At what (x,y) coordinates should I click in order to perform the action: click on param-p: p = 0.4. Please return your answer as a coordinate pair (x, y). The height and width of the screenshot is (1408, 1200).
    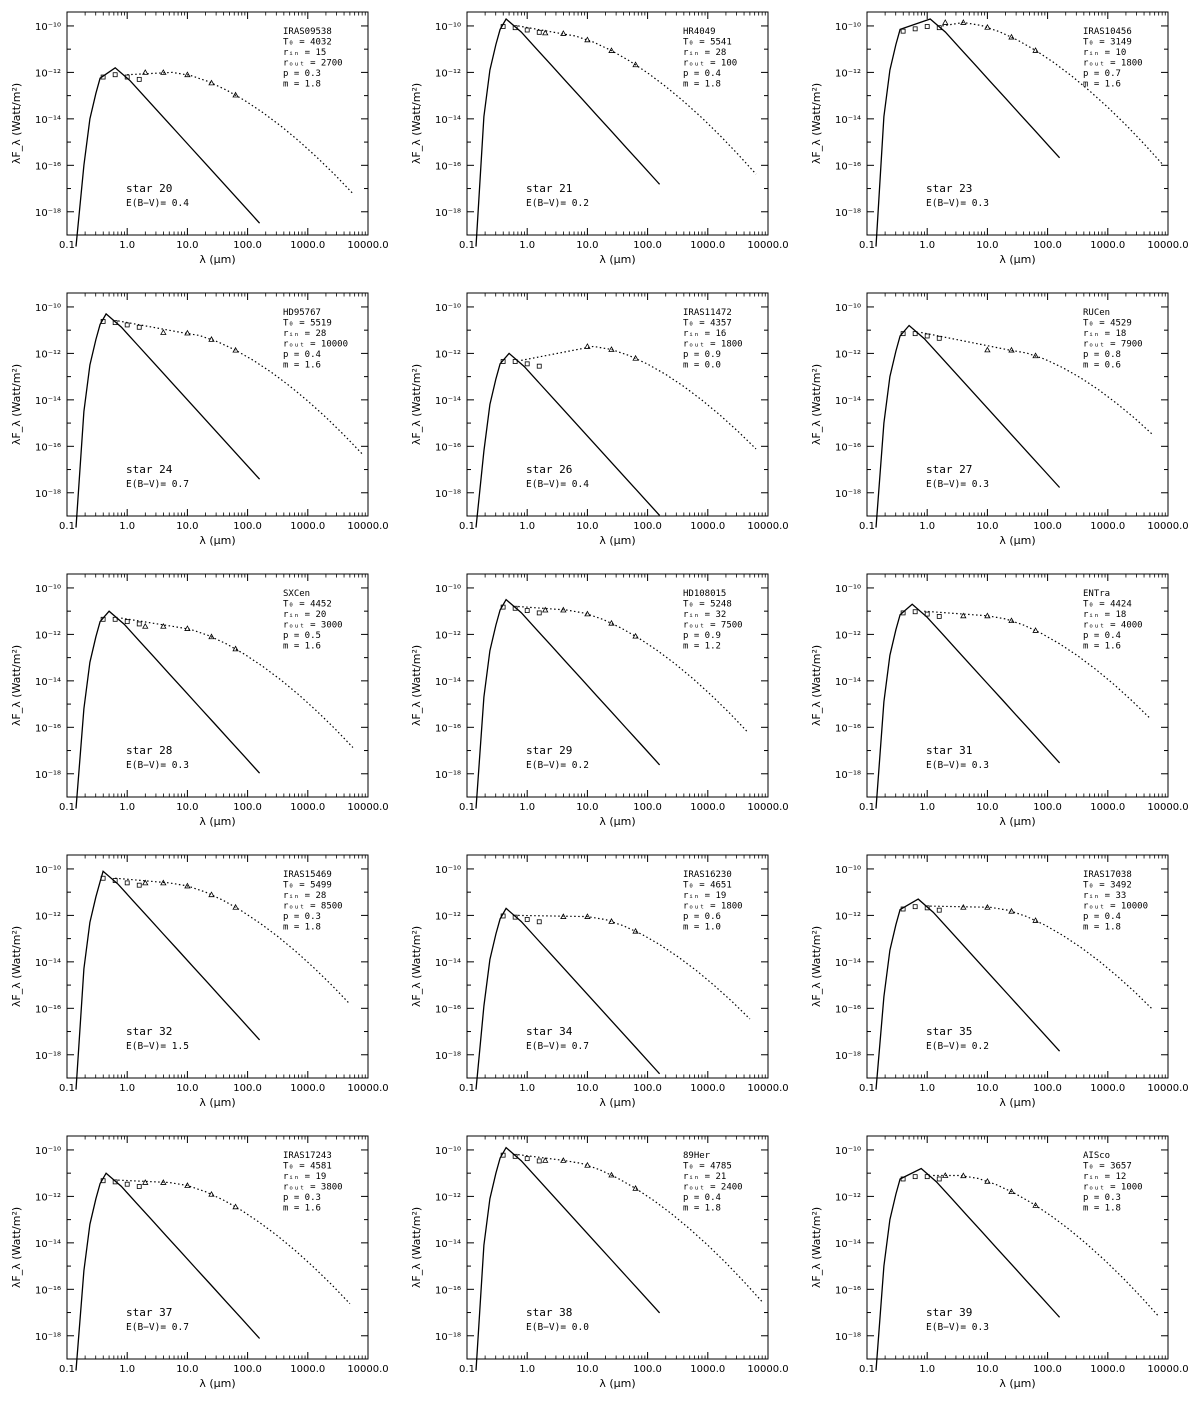
    Looking at the image, I should click on (1102, 917).